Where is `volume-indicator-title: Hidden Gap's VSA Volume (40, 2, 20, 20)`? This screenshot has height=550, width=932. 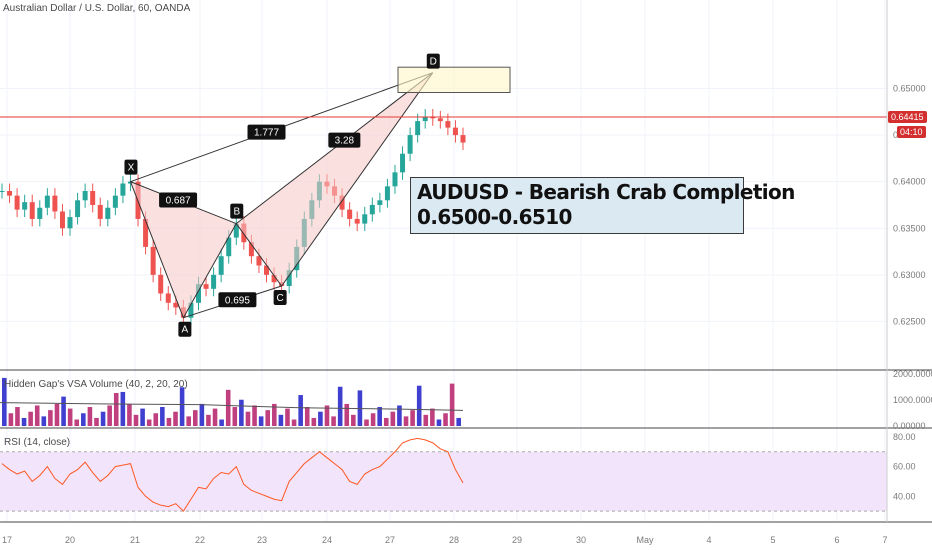
volume-indicator-title: Hidden Gap's VSA Volume (40, 2, 20, 20) is located at coordinates (96, 384).